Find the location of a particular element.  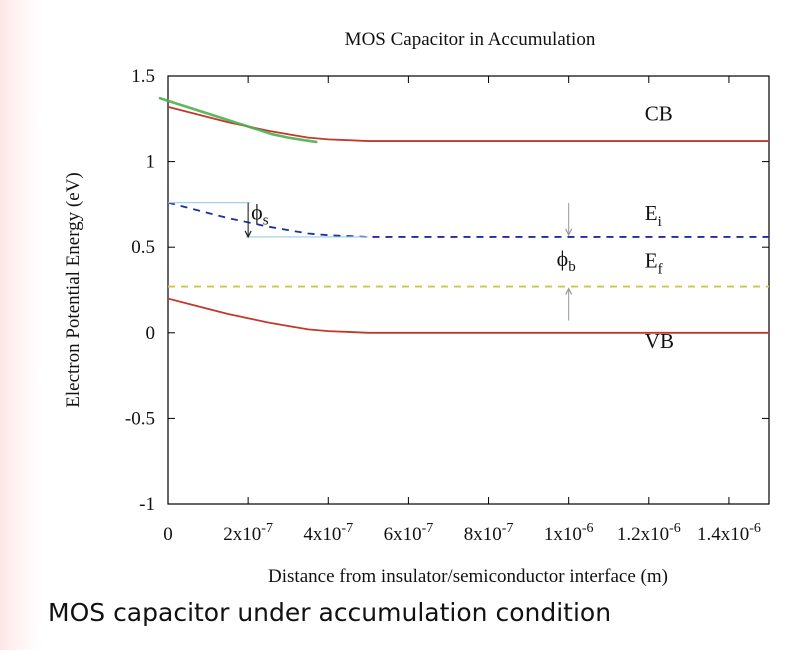

band-label-name: VB is located at coordinates (659, 341).